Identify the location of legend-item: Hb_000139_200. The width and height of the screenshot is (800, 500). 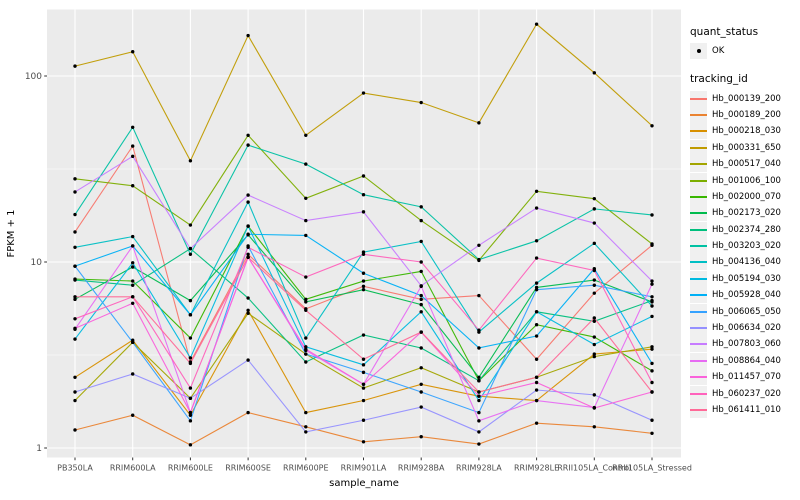
(745, 98).